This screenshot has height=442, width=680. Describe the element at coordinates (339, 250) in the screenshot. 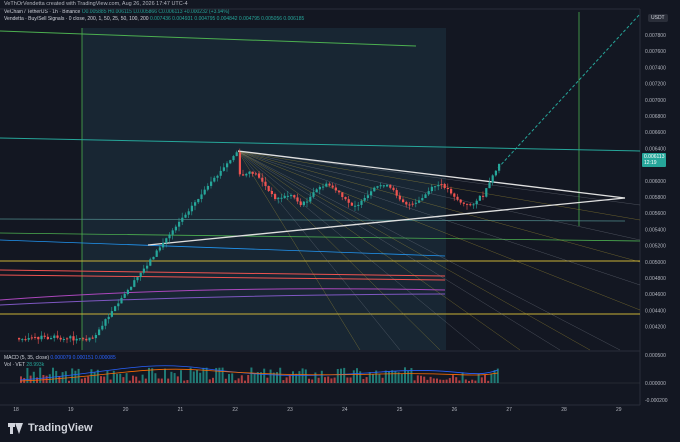

I see `fan-line` at that location.